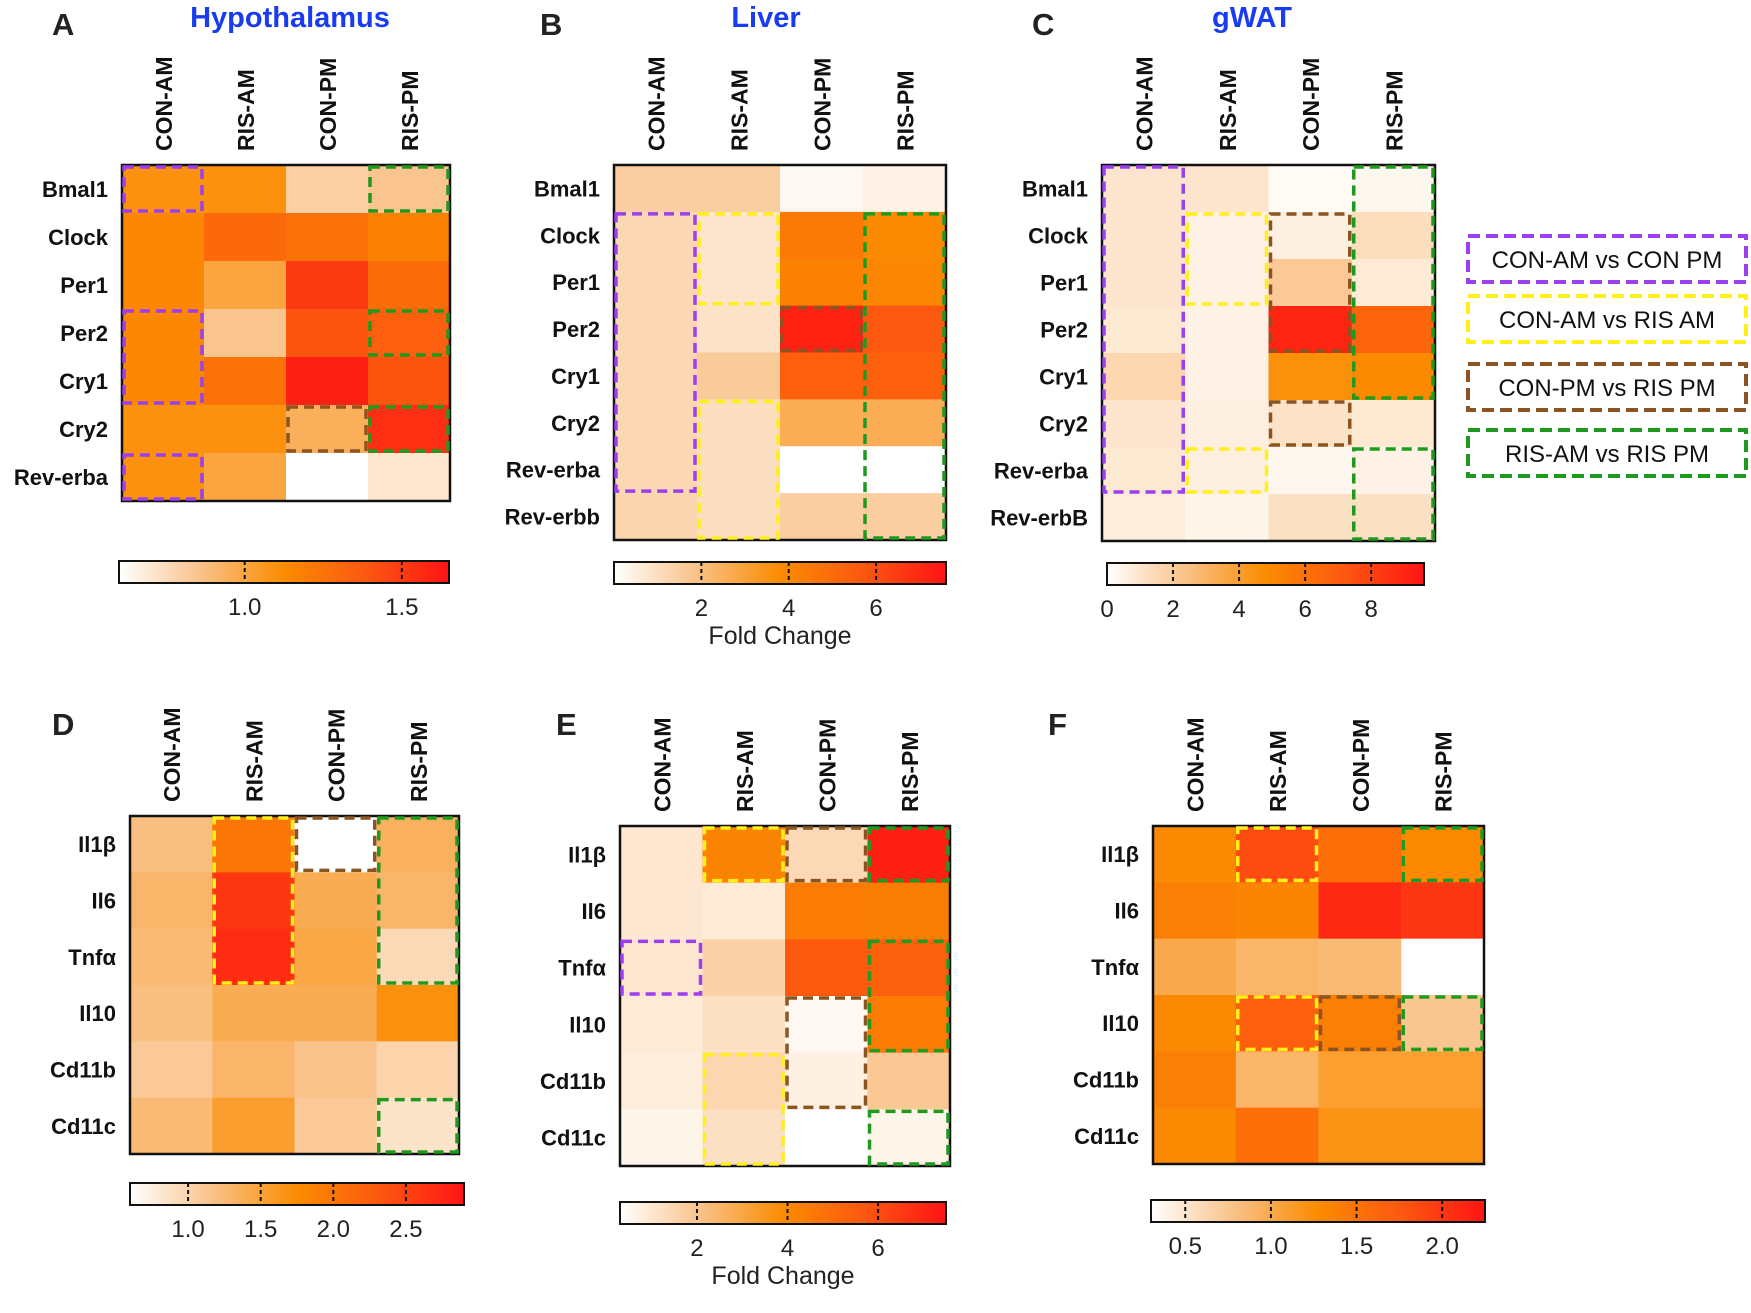 This screenshot has height=1313, width=1751. Describe the element at coordinates (576, 329) in the screenshot. I see `row-label: Per2` at that location.